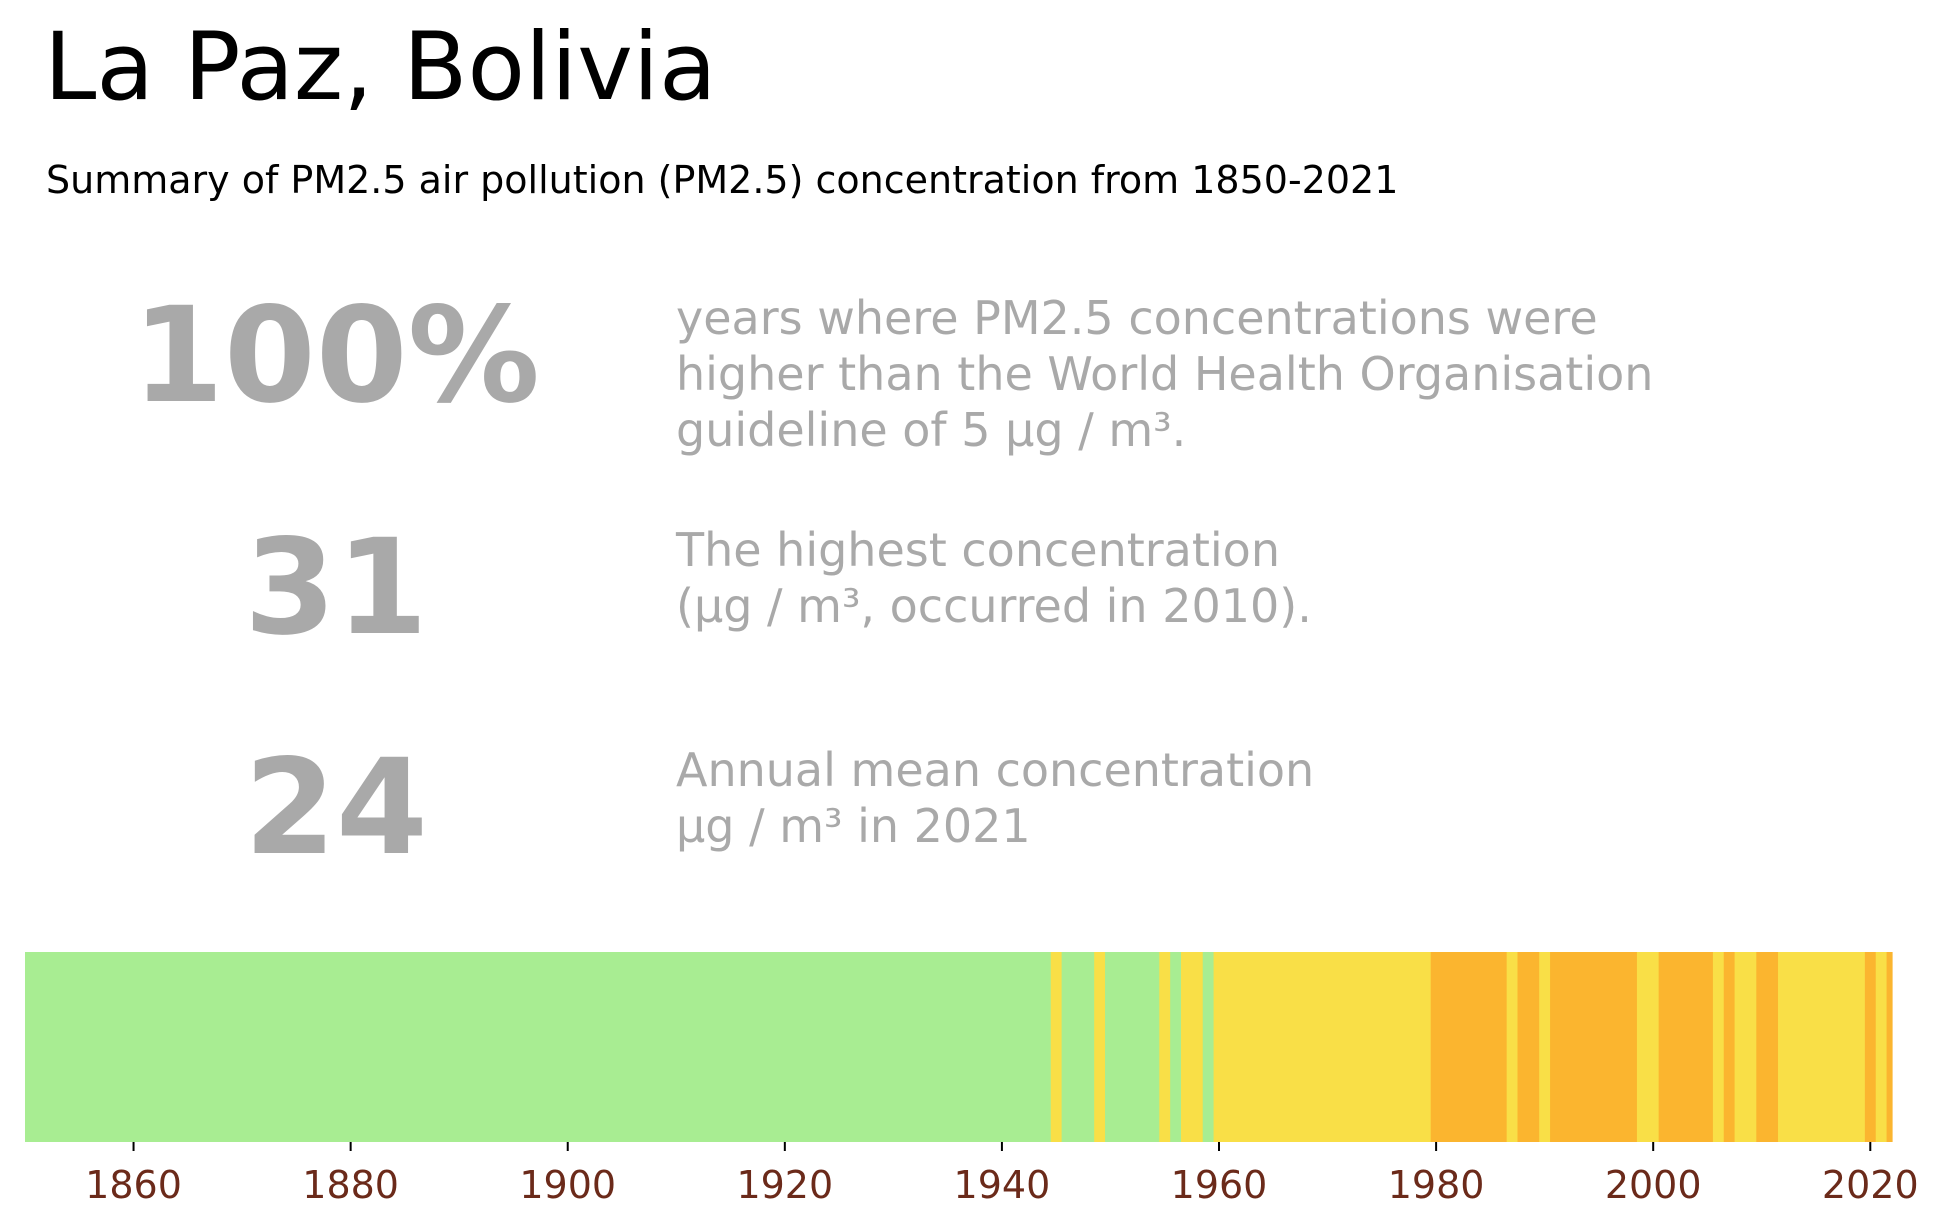 This screenshot has height=1224, width=1938. Describe the element at coordinates (336, 808) in the screenshot. I see `stat-value-annual-mean: 24` at that location.